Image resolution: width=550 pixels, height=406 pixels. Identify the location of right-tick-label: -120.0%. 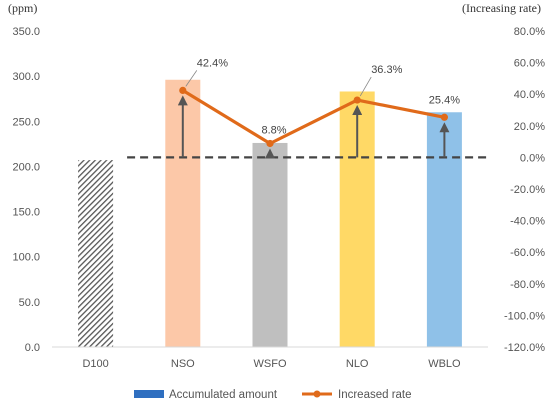
(524, 348).